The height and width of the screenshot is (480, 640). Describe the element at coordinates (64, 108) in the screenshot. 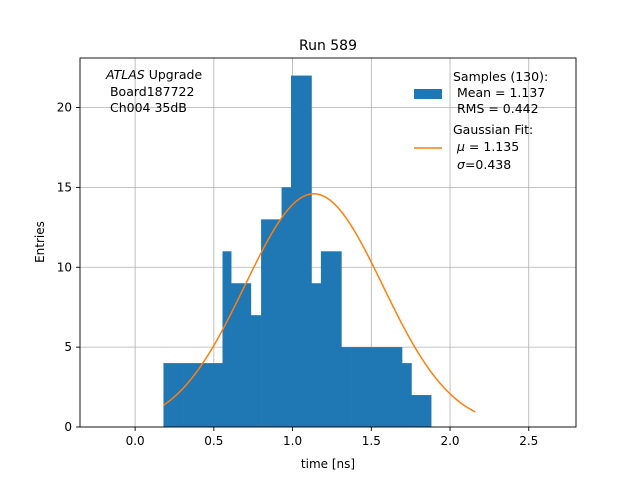

I see `y-tick-label-4: 20` at that location.